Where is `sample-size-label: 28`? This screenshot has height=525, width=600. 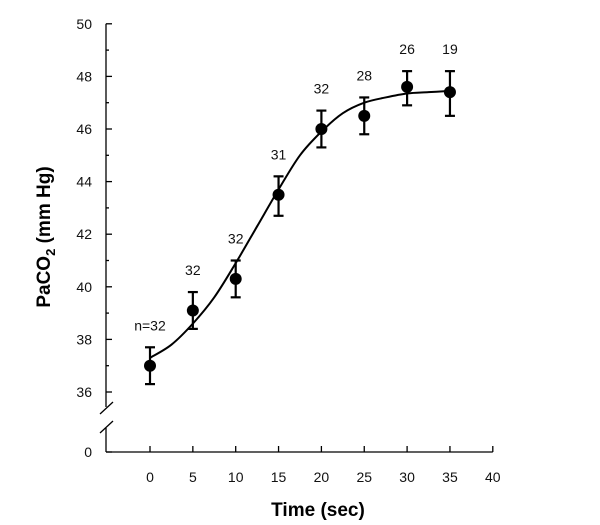
sample-size-label: 28 is located at coordinates (364, 75).